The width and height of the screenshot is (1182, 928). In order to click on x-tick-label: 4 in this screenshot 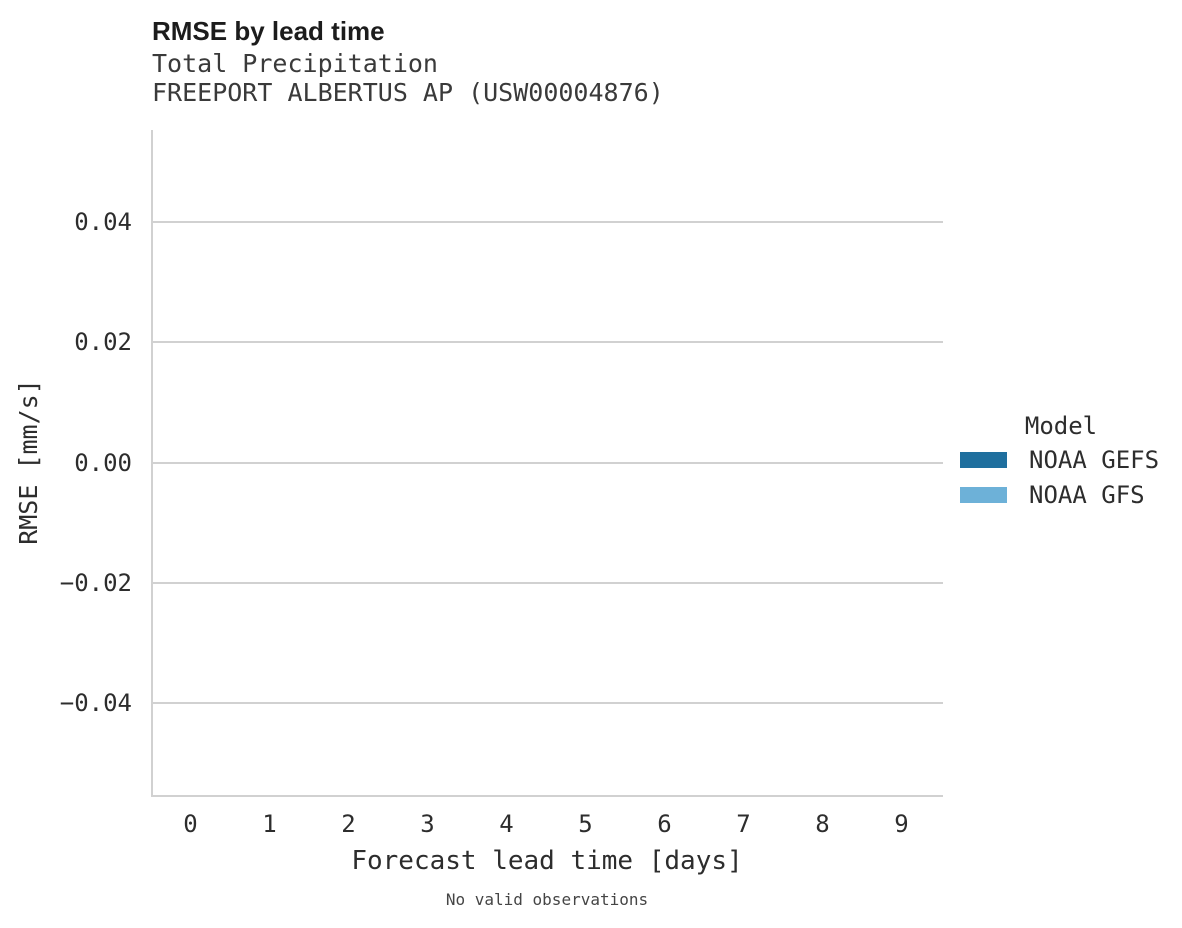, I will do `click(506, 824)`.